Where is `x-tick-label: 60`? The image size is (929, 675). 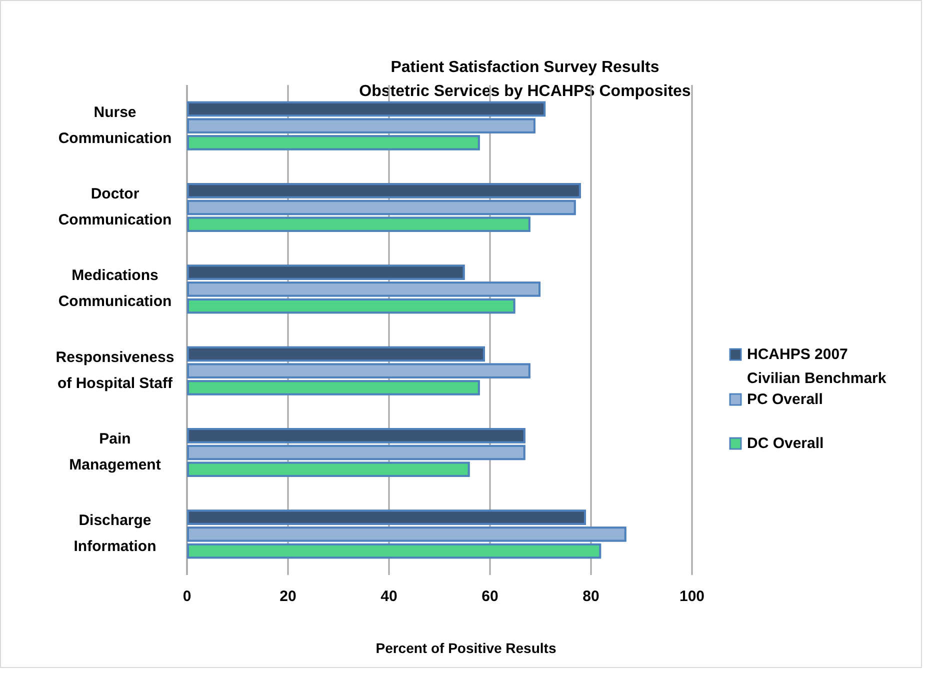 x-tick-label: 60 is located at coordinates (490, 596).